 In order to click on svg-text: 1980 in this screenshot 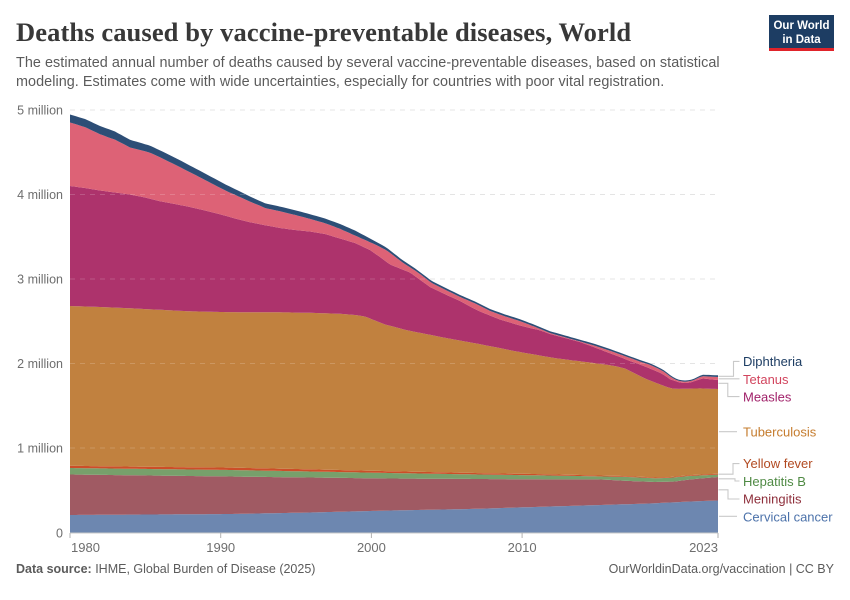, I will do `click(85, 547)`.